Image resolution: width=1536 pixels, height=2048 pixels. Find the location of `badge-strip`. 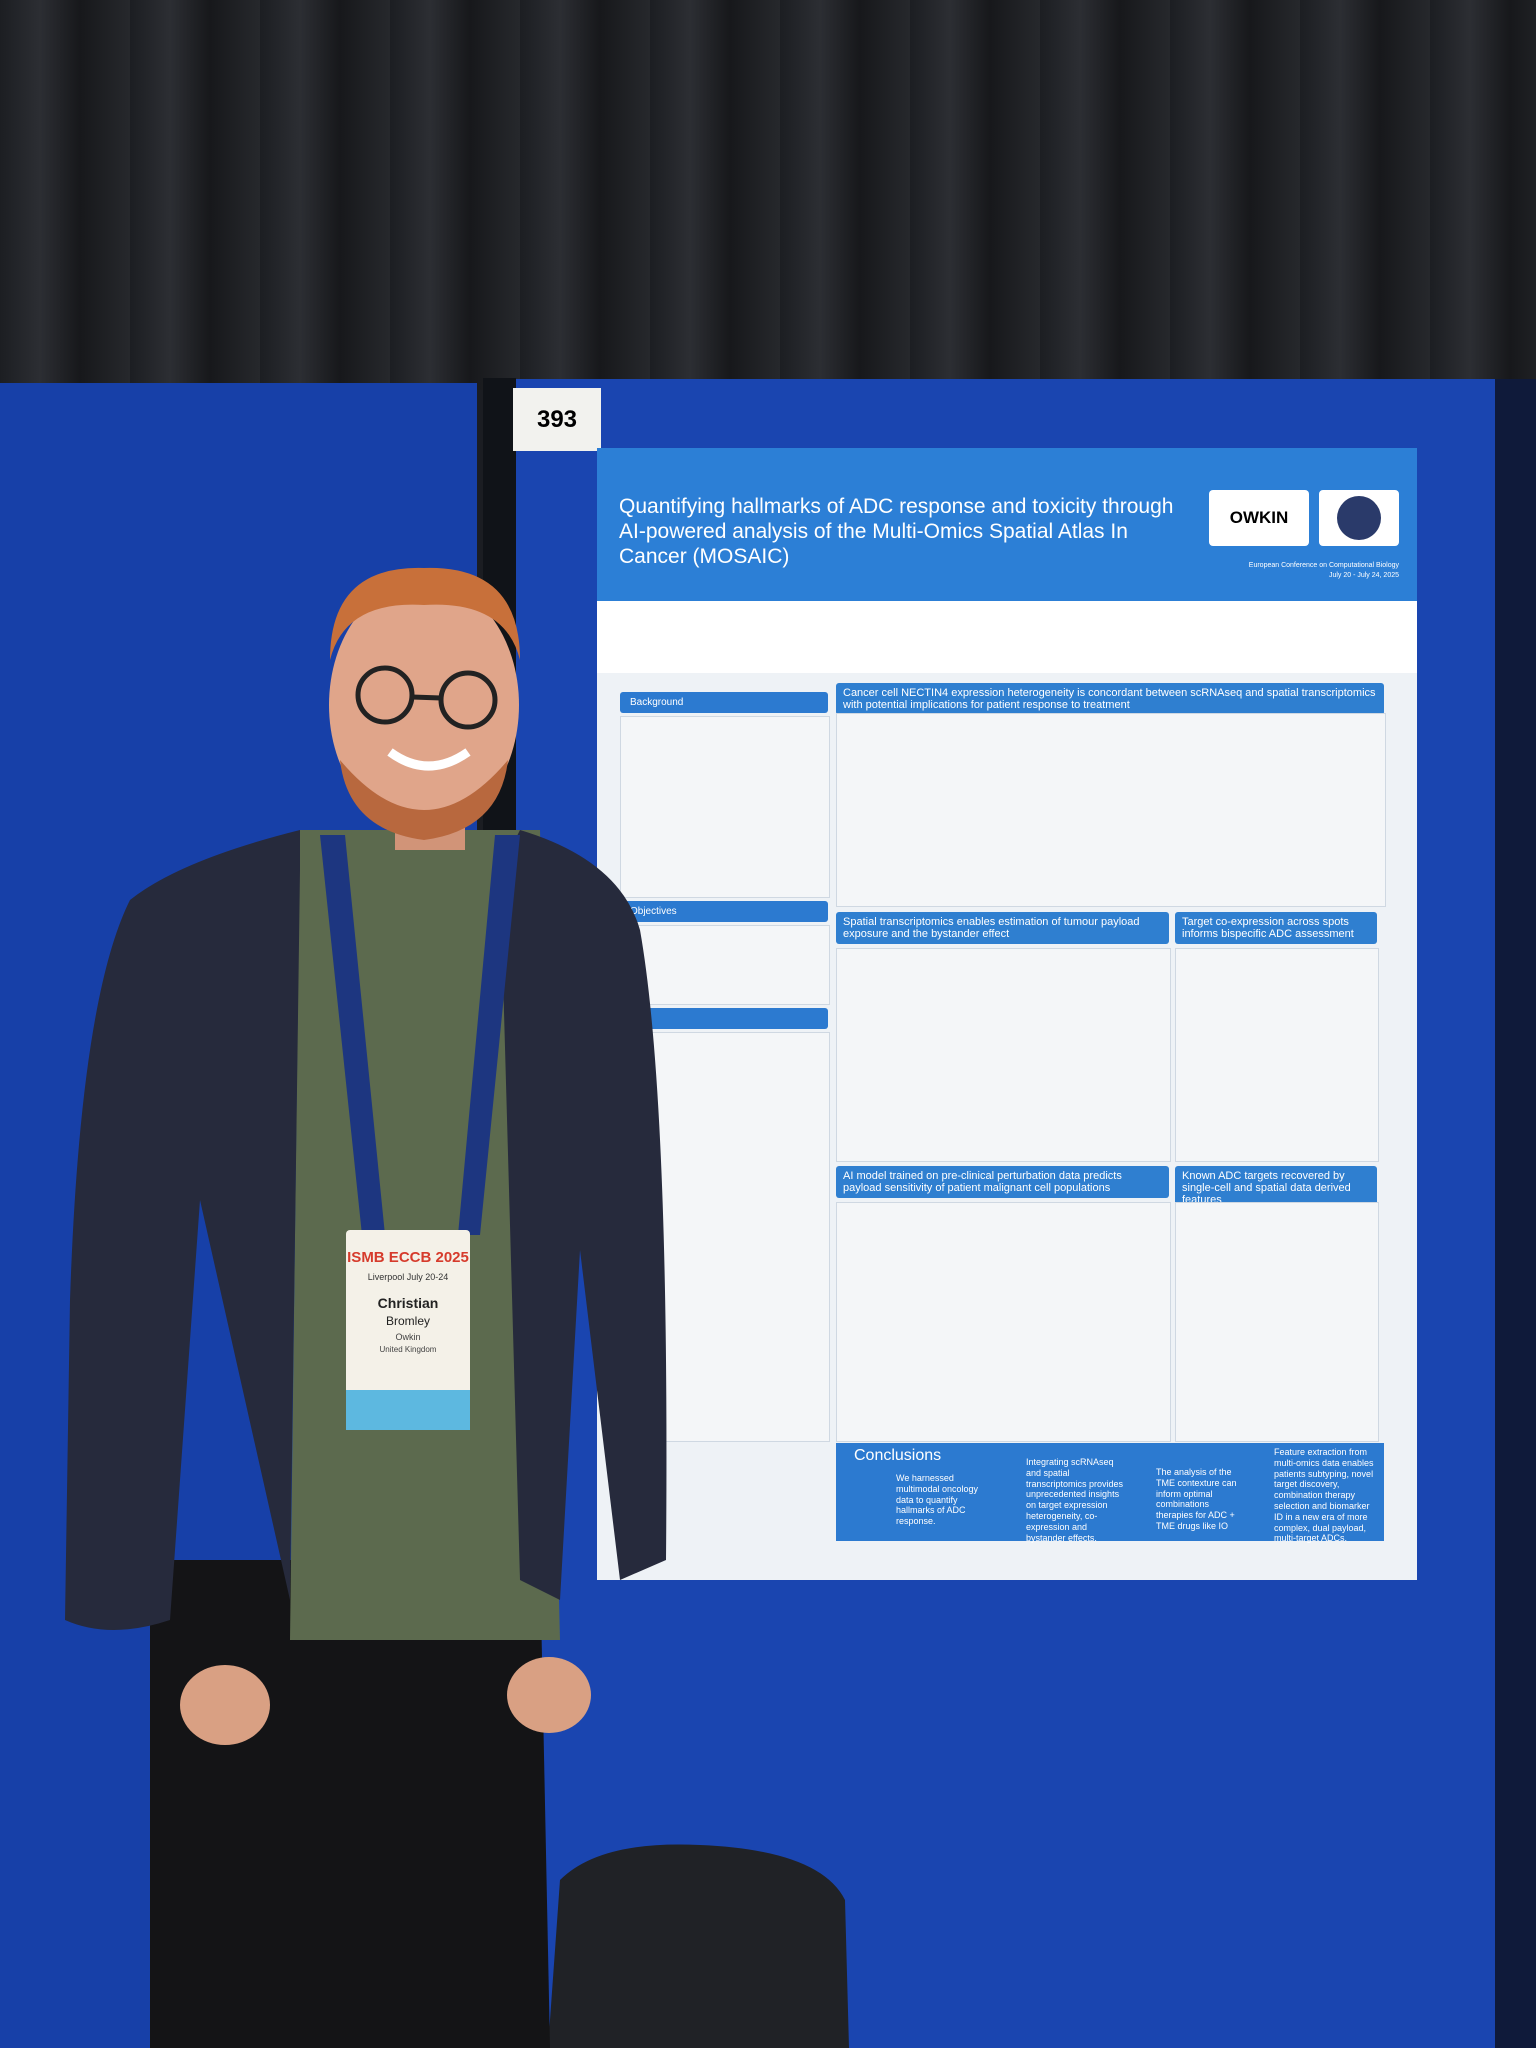

badge-strip is located at coordinates (408, 1410).